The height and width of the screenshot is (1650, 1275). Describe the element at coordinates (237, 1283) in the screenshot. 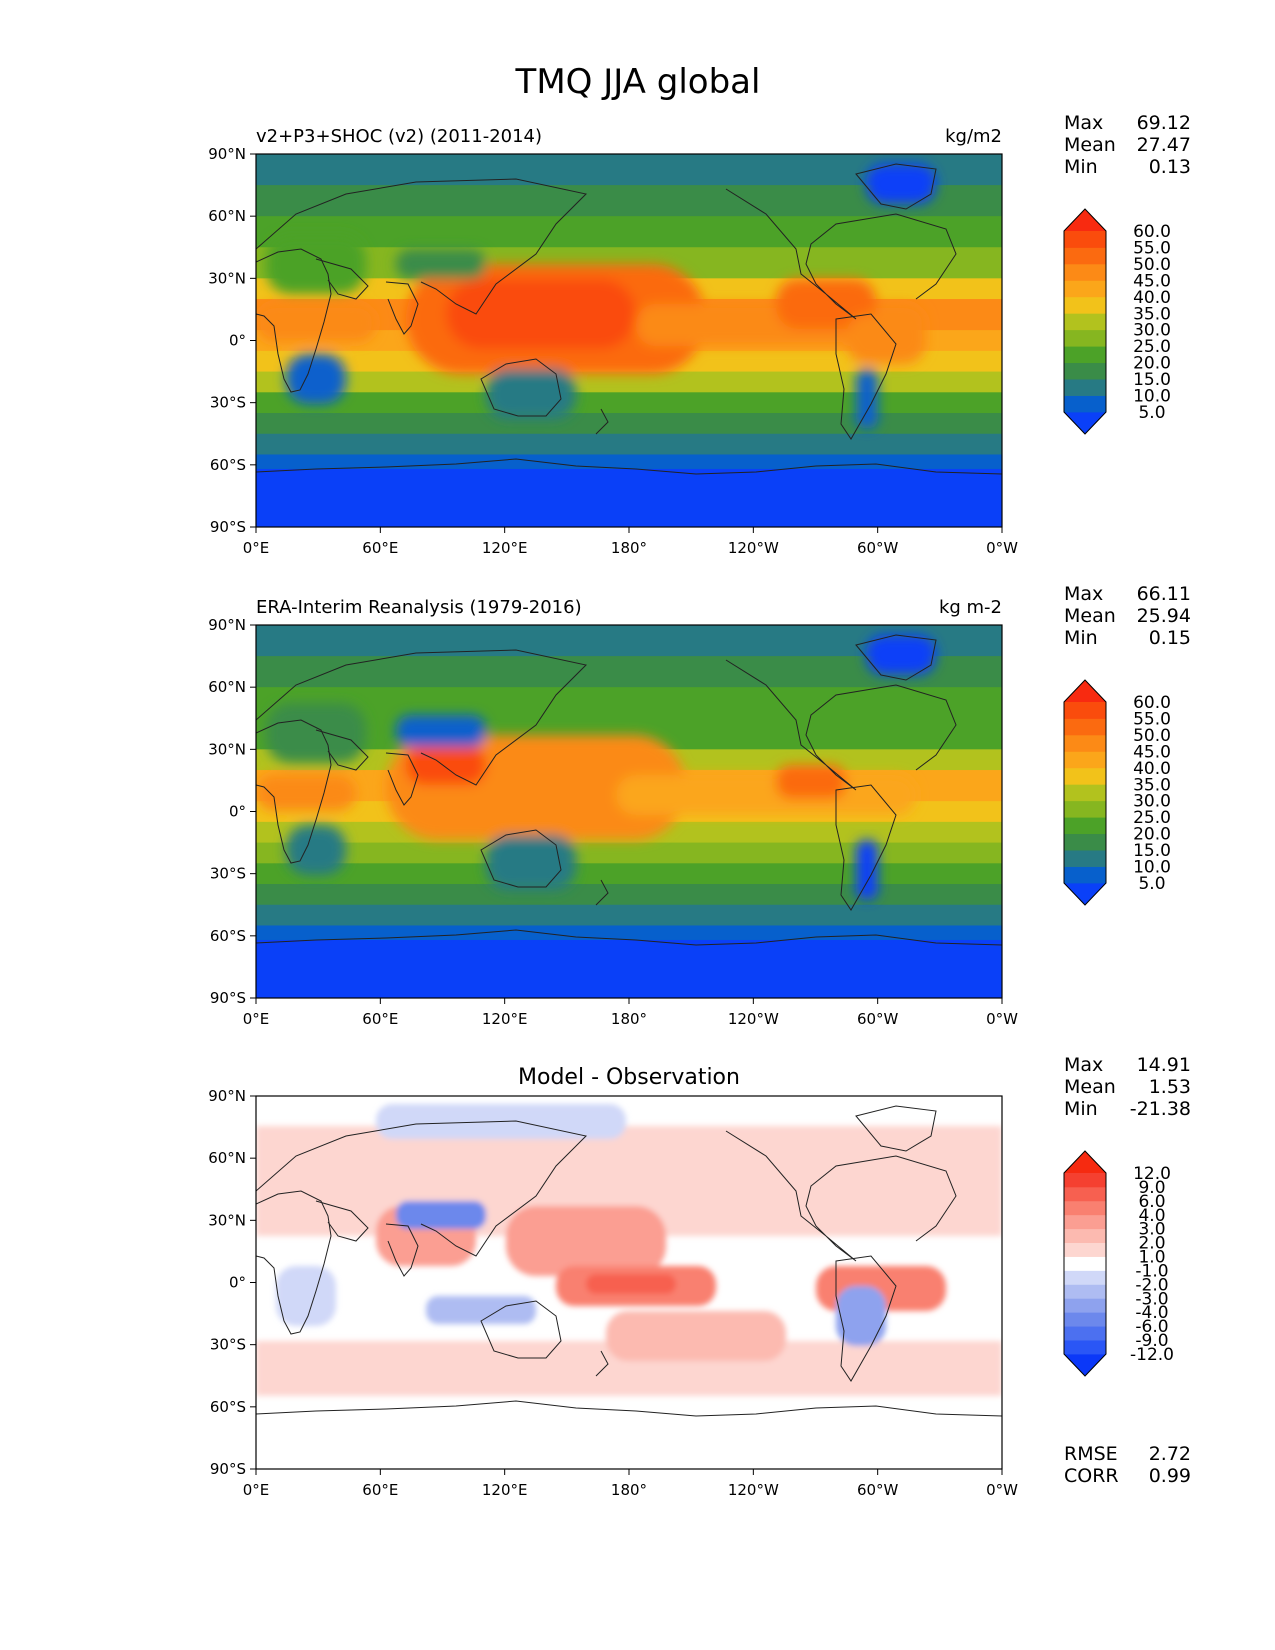

I see `y-tick-label: 0°` at that location.